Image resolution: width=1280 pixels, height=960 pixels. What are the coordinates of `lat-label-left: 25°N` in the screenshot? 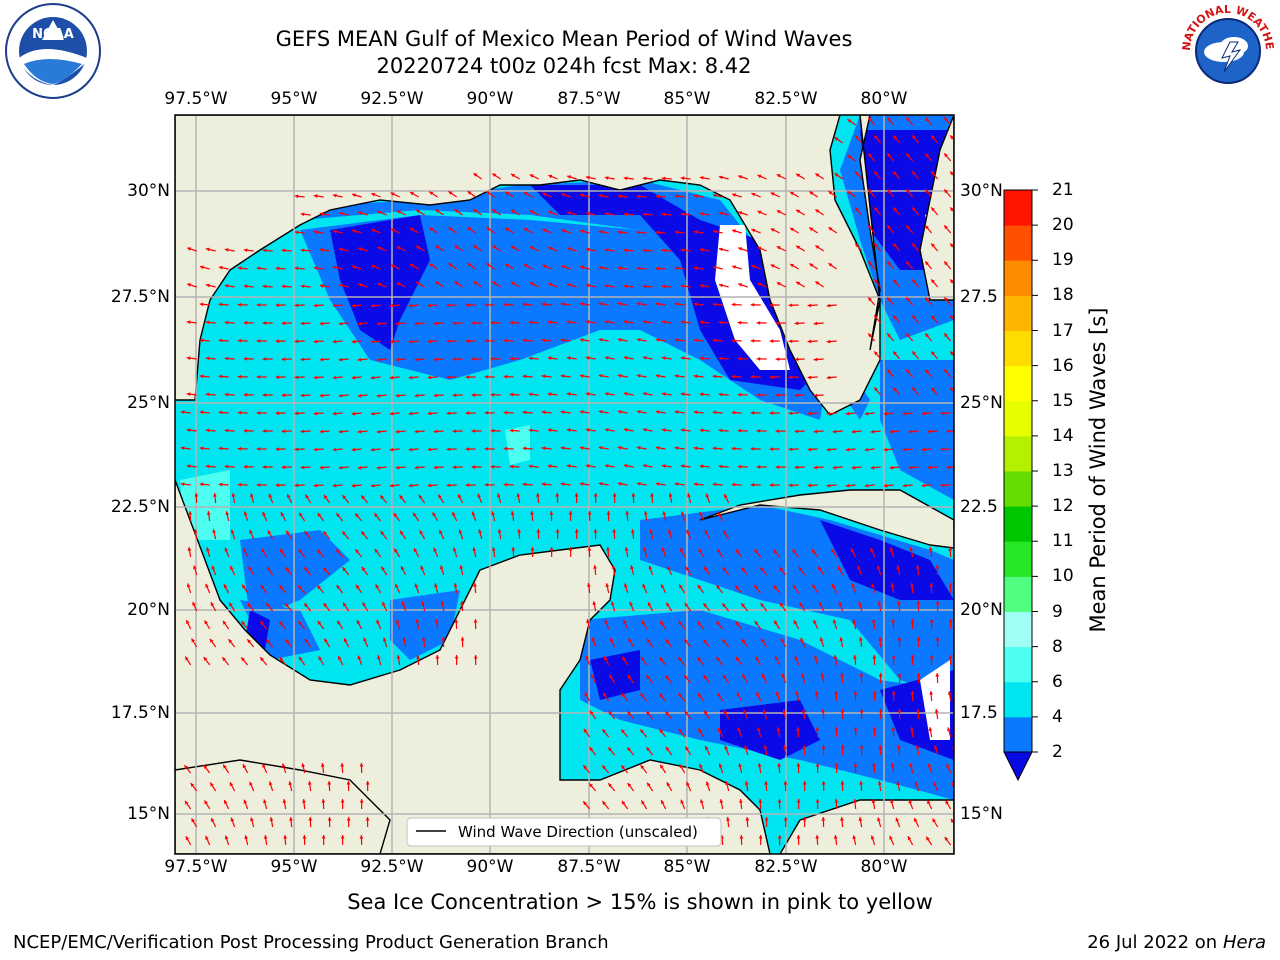 It's located at (148, 403).